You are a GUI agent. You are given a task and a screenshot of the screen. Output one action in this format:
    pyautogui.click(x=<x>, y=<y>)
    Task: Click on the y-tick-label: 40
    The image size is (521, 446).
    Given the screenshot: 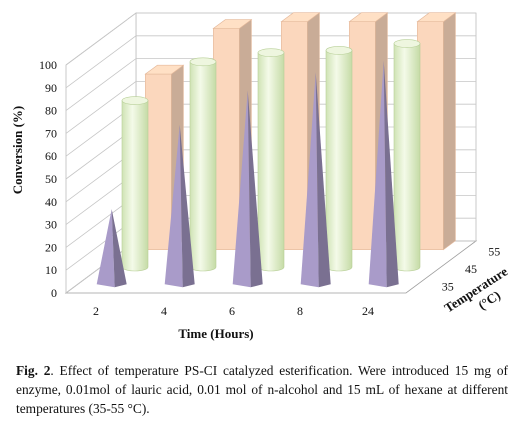 What is the action you would take?
    pyautogui.click(x=51, y=202)
    